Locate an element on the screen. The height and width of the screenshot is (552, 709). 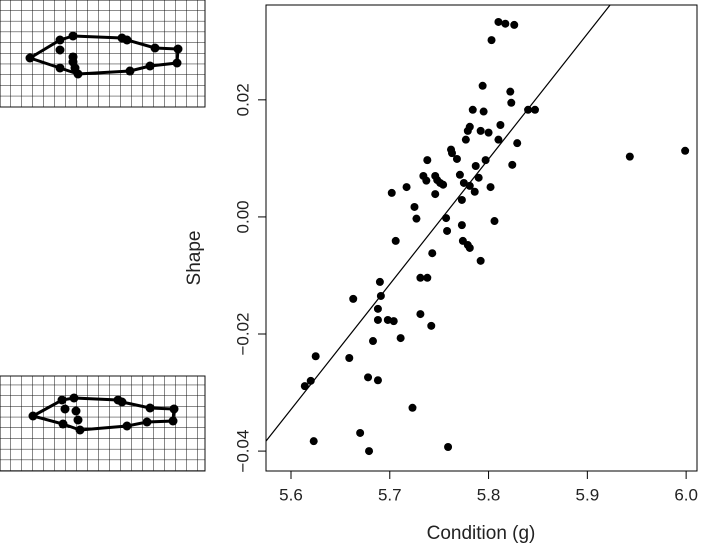
deformation-grid-top is located at coordinates (103, 54).